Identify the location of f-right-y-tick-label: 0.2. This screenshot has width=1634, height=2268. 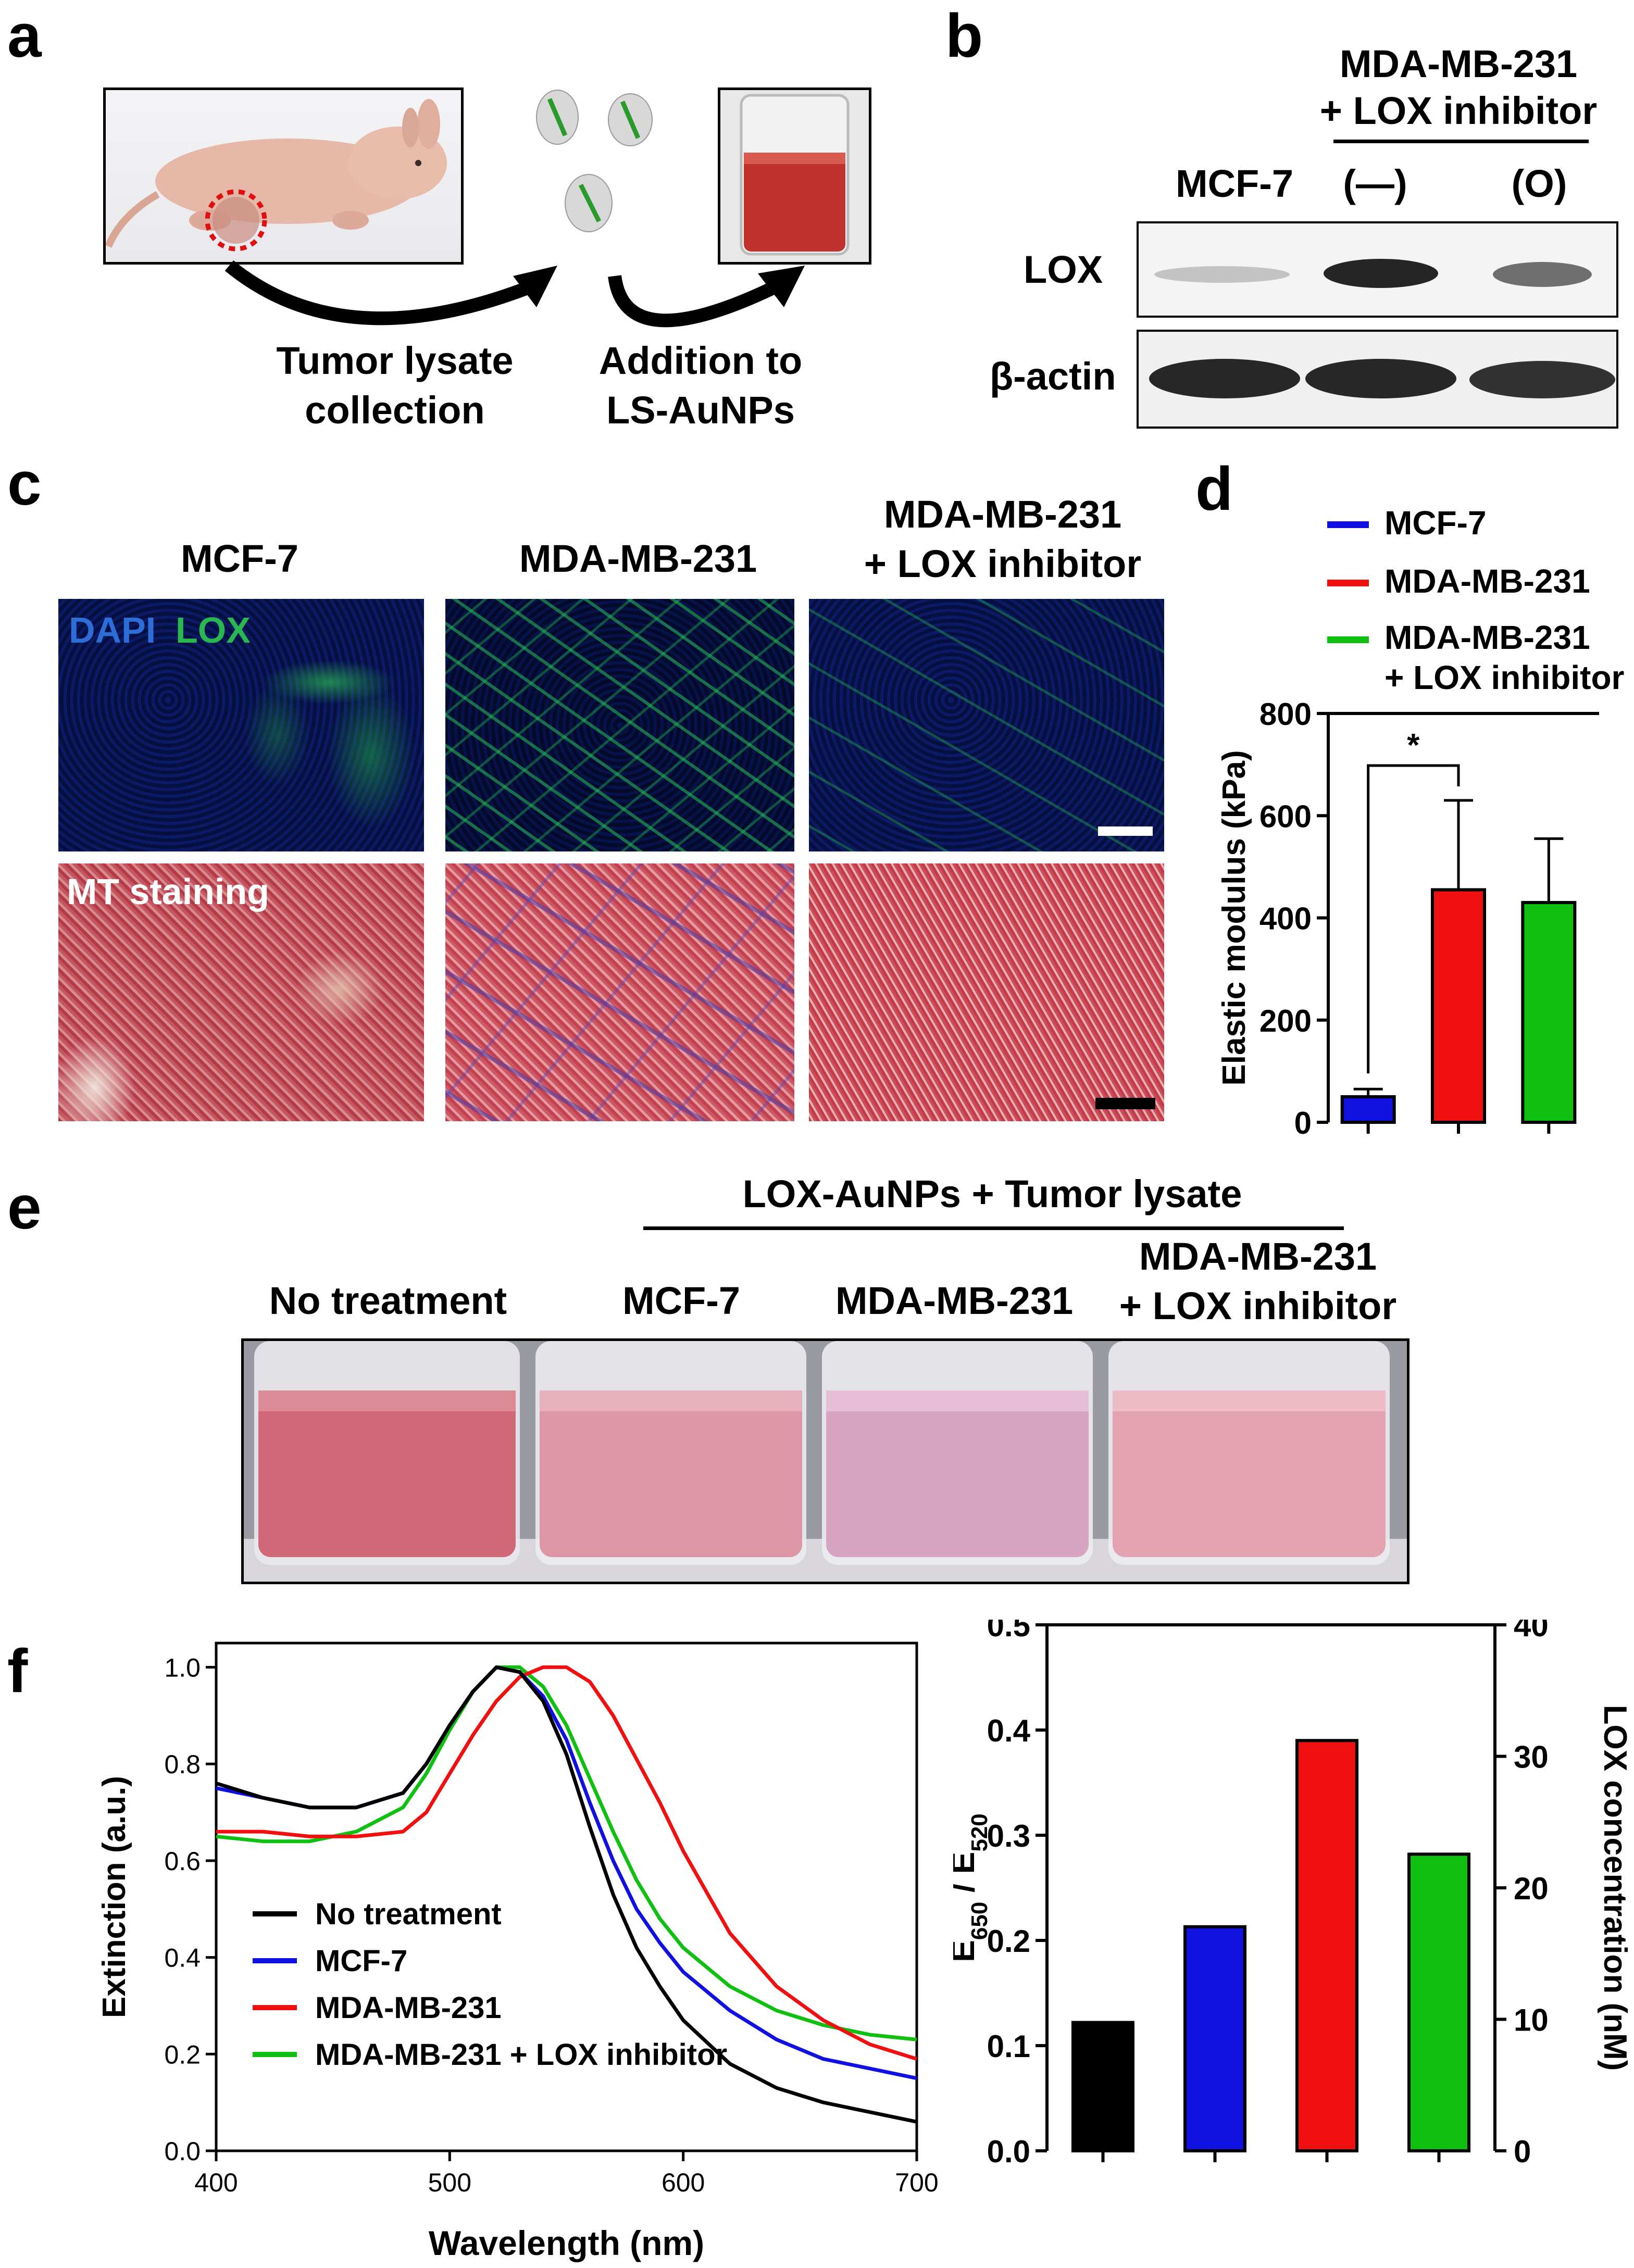
(1008, 1941).